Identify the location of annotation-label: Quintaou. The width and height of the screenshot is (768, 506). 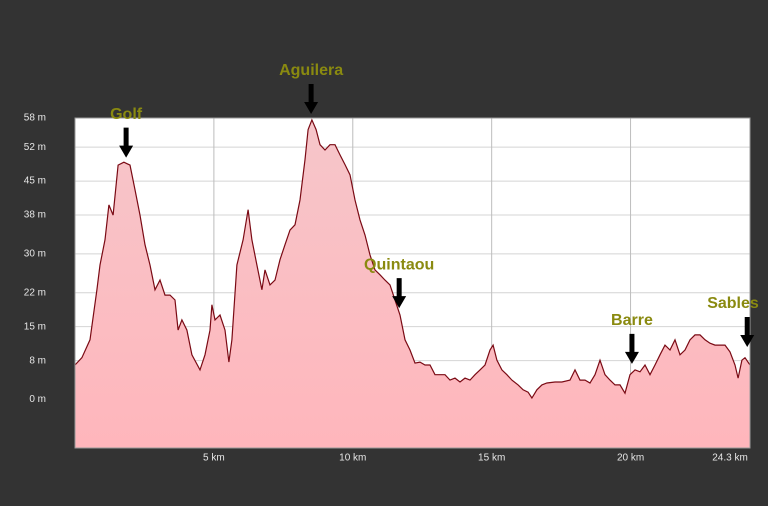
(399, 264).